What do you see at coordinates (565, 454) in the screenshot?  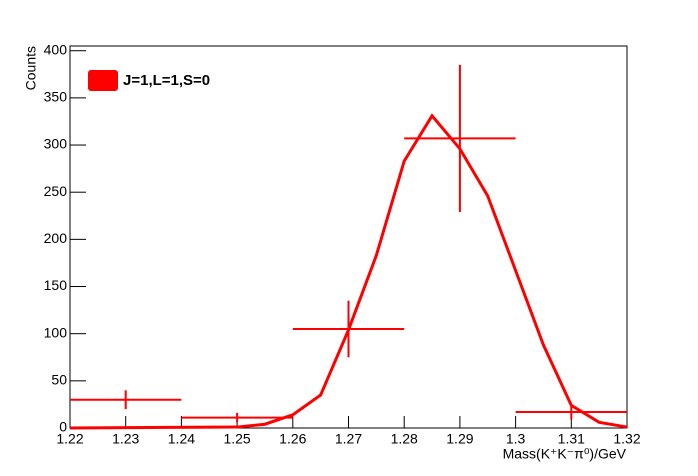 I see `x-axis-label: Mass(K⁺K⁻π⁰)/GeV` at bounding box center [565, 454].